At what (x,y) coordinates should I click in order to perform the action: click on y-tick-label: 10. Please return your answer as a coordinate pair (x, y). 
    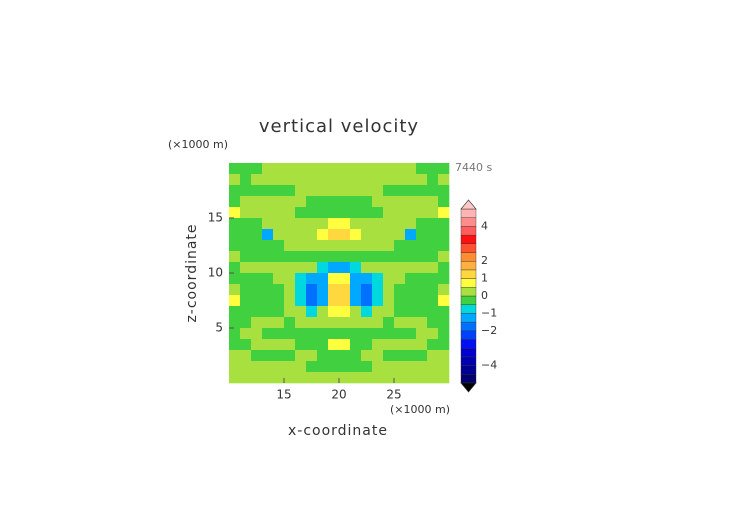
    Looking at the image, I should click on (215, 273).